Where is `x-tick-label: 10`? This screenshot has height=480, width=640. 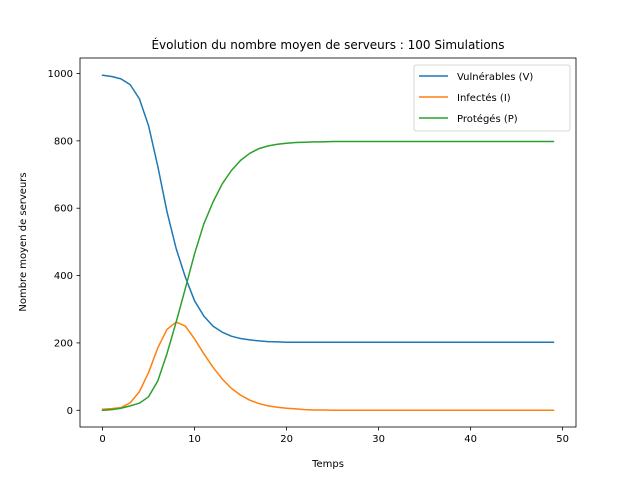 x-tick-label: 10 is located at coordinates (194, 439).